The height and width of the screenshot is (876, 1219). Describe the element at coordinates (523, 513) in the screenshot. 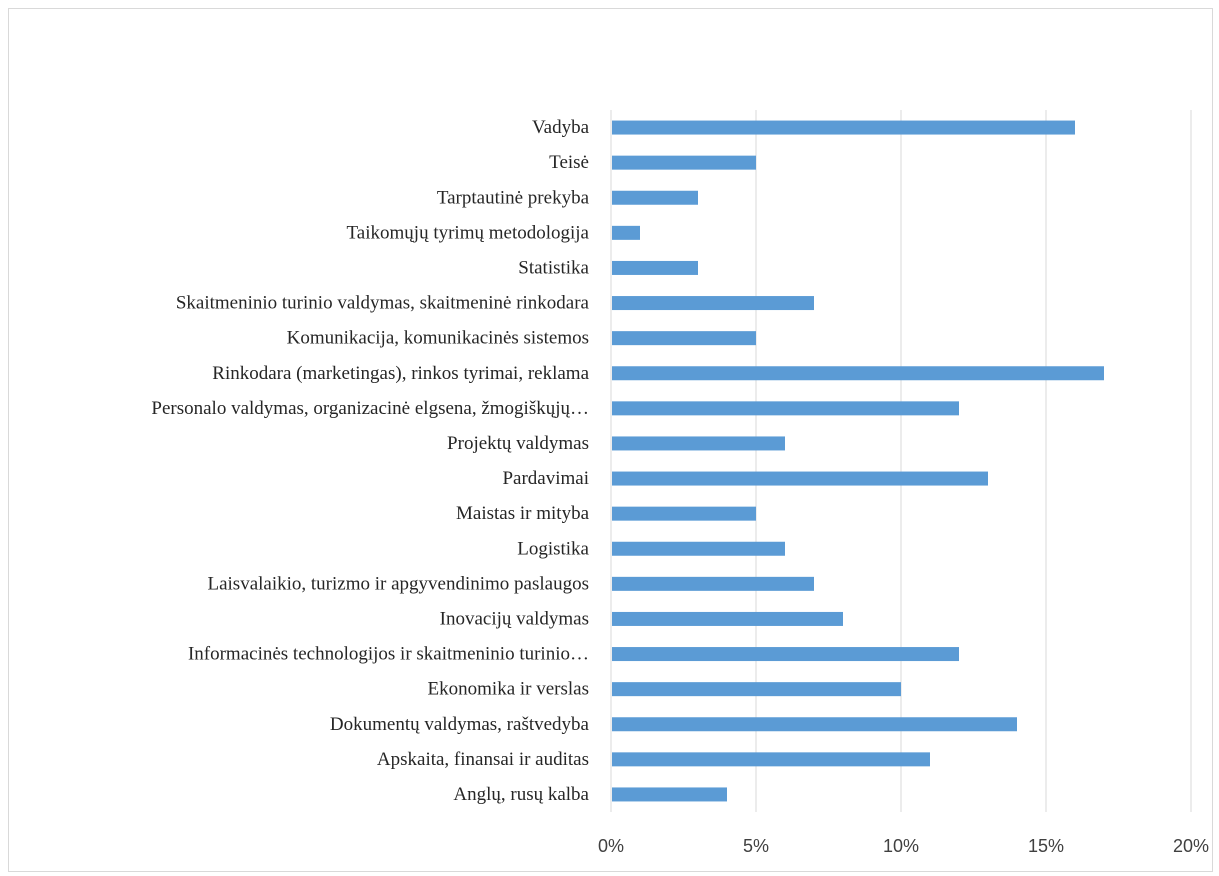

I see `category-label: Maistas ir mityba` at that location.